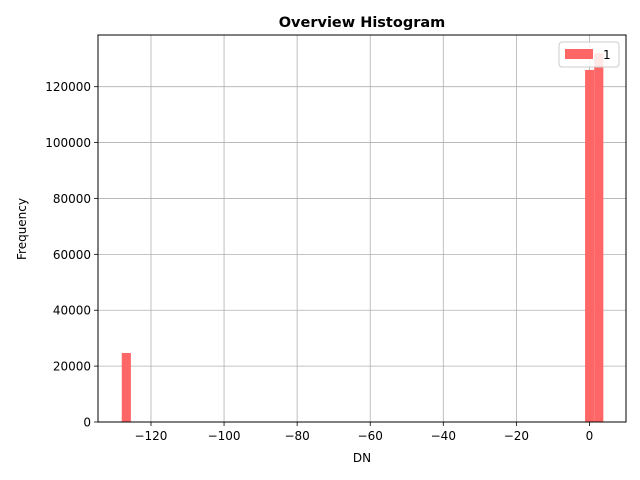  I want to click on legend-label: 1, so click(607, 55).